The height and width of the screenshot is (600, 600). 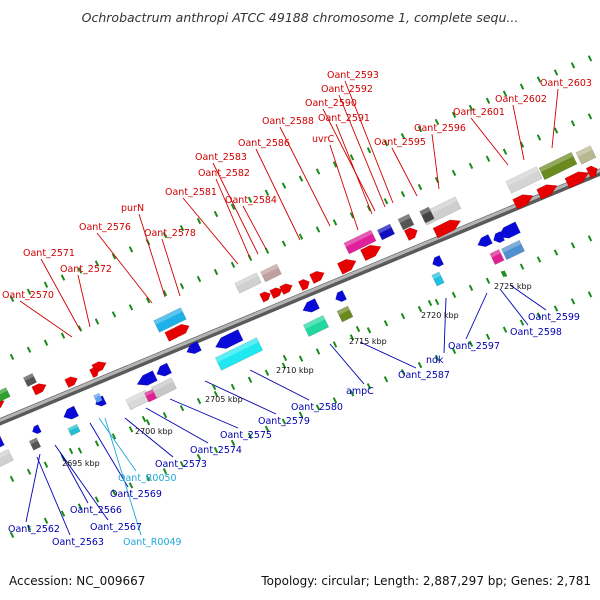 What do you see at coordinates (216, 450) in the screenshot?
I see `gene-label: Oant_2574` at bounding box center [216, 450].